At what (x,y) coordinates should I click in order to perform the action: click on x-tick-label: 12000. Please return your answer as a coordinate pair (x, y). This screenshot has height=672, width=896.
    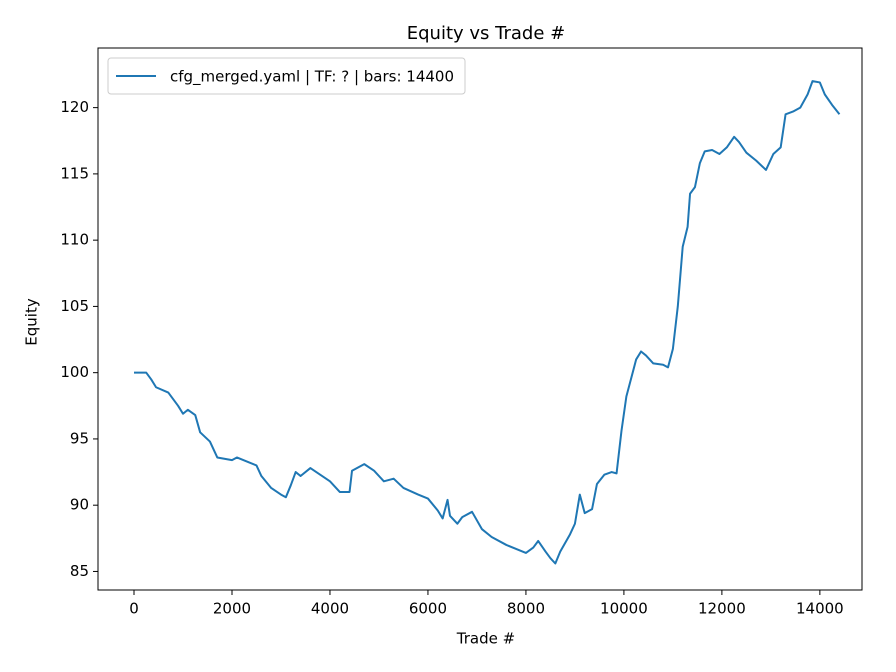
    Looking at the image, I should click on (722, 609).